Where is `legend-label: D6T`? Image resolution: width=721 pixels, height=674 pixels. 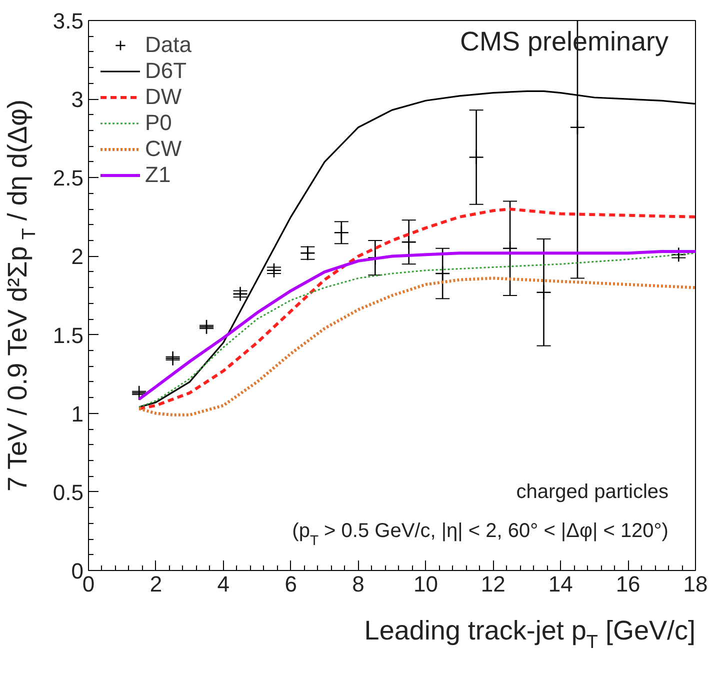
legend-label: D6T is located at coordinates (166, 71).